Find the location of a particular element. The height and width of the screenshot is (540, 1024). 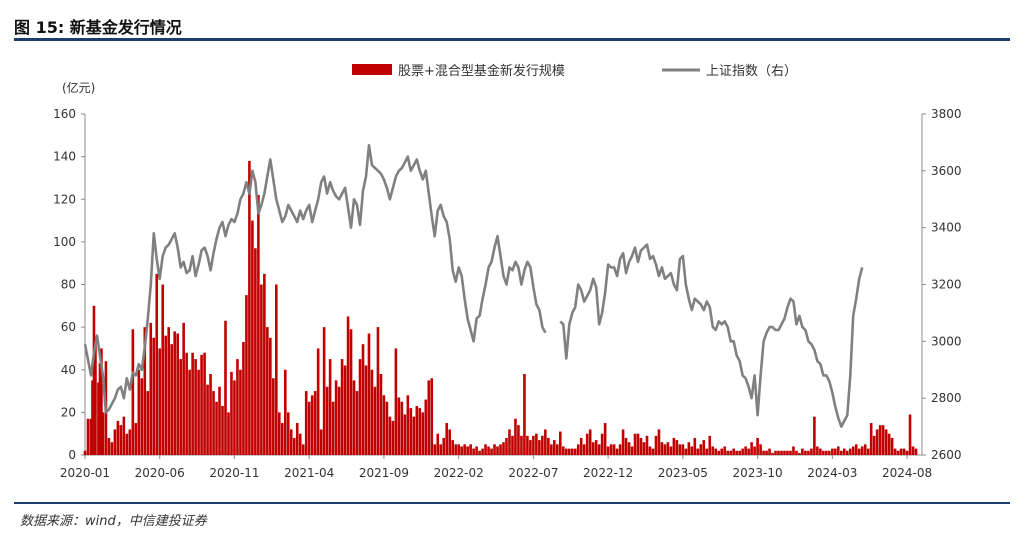

right-tick-label: 3200 is located at coordinates (946, 285).